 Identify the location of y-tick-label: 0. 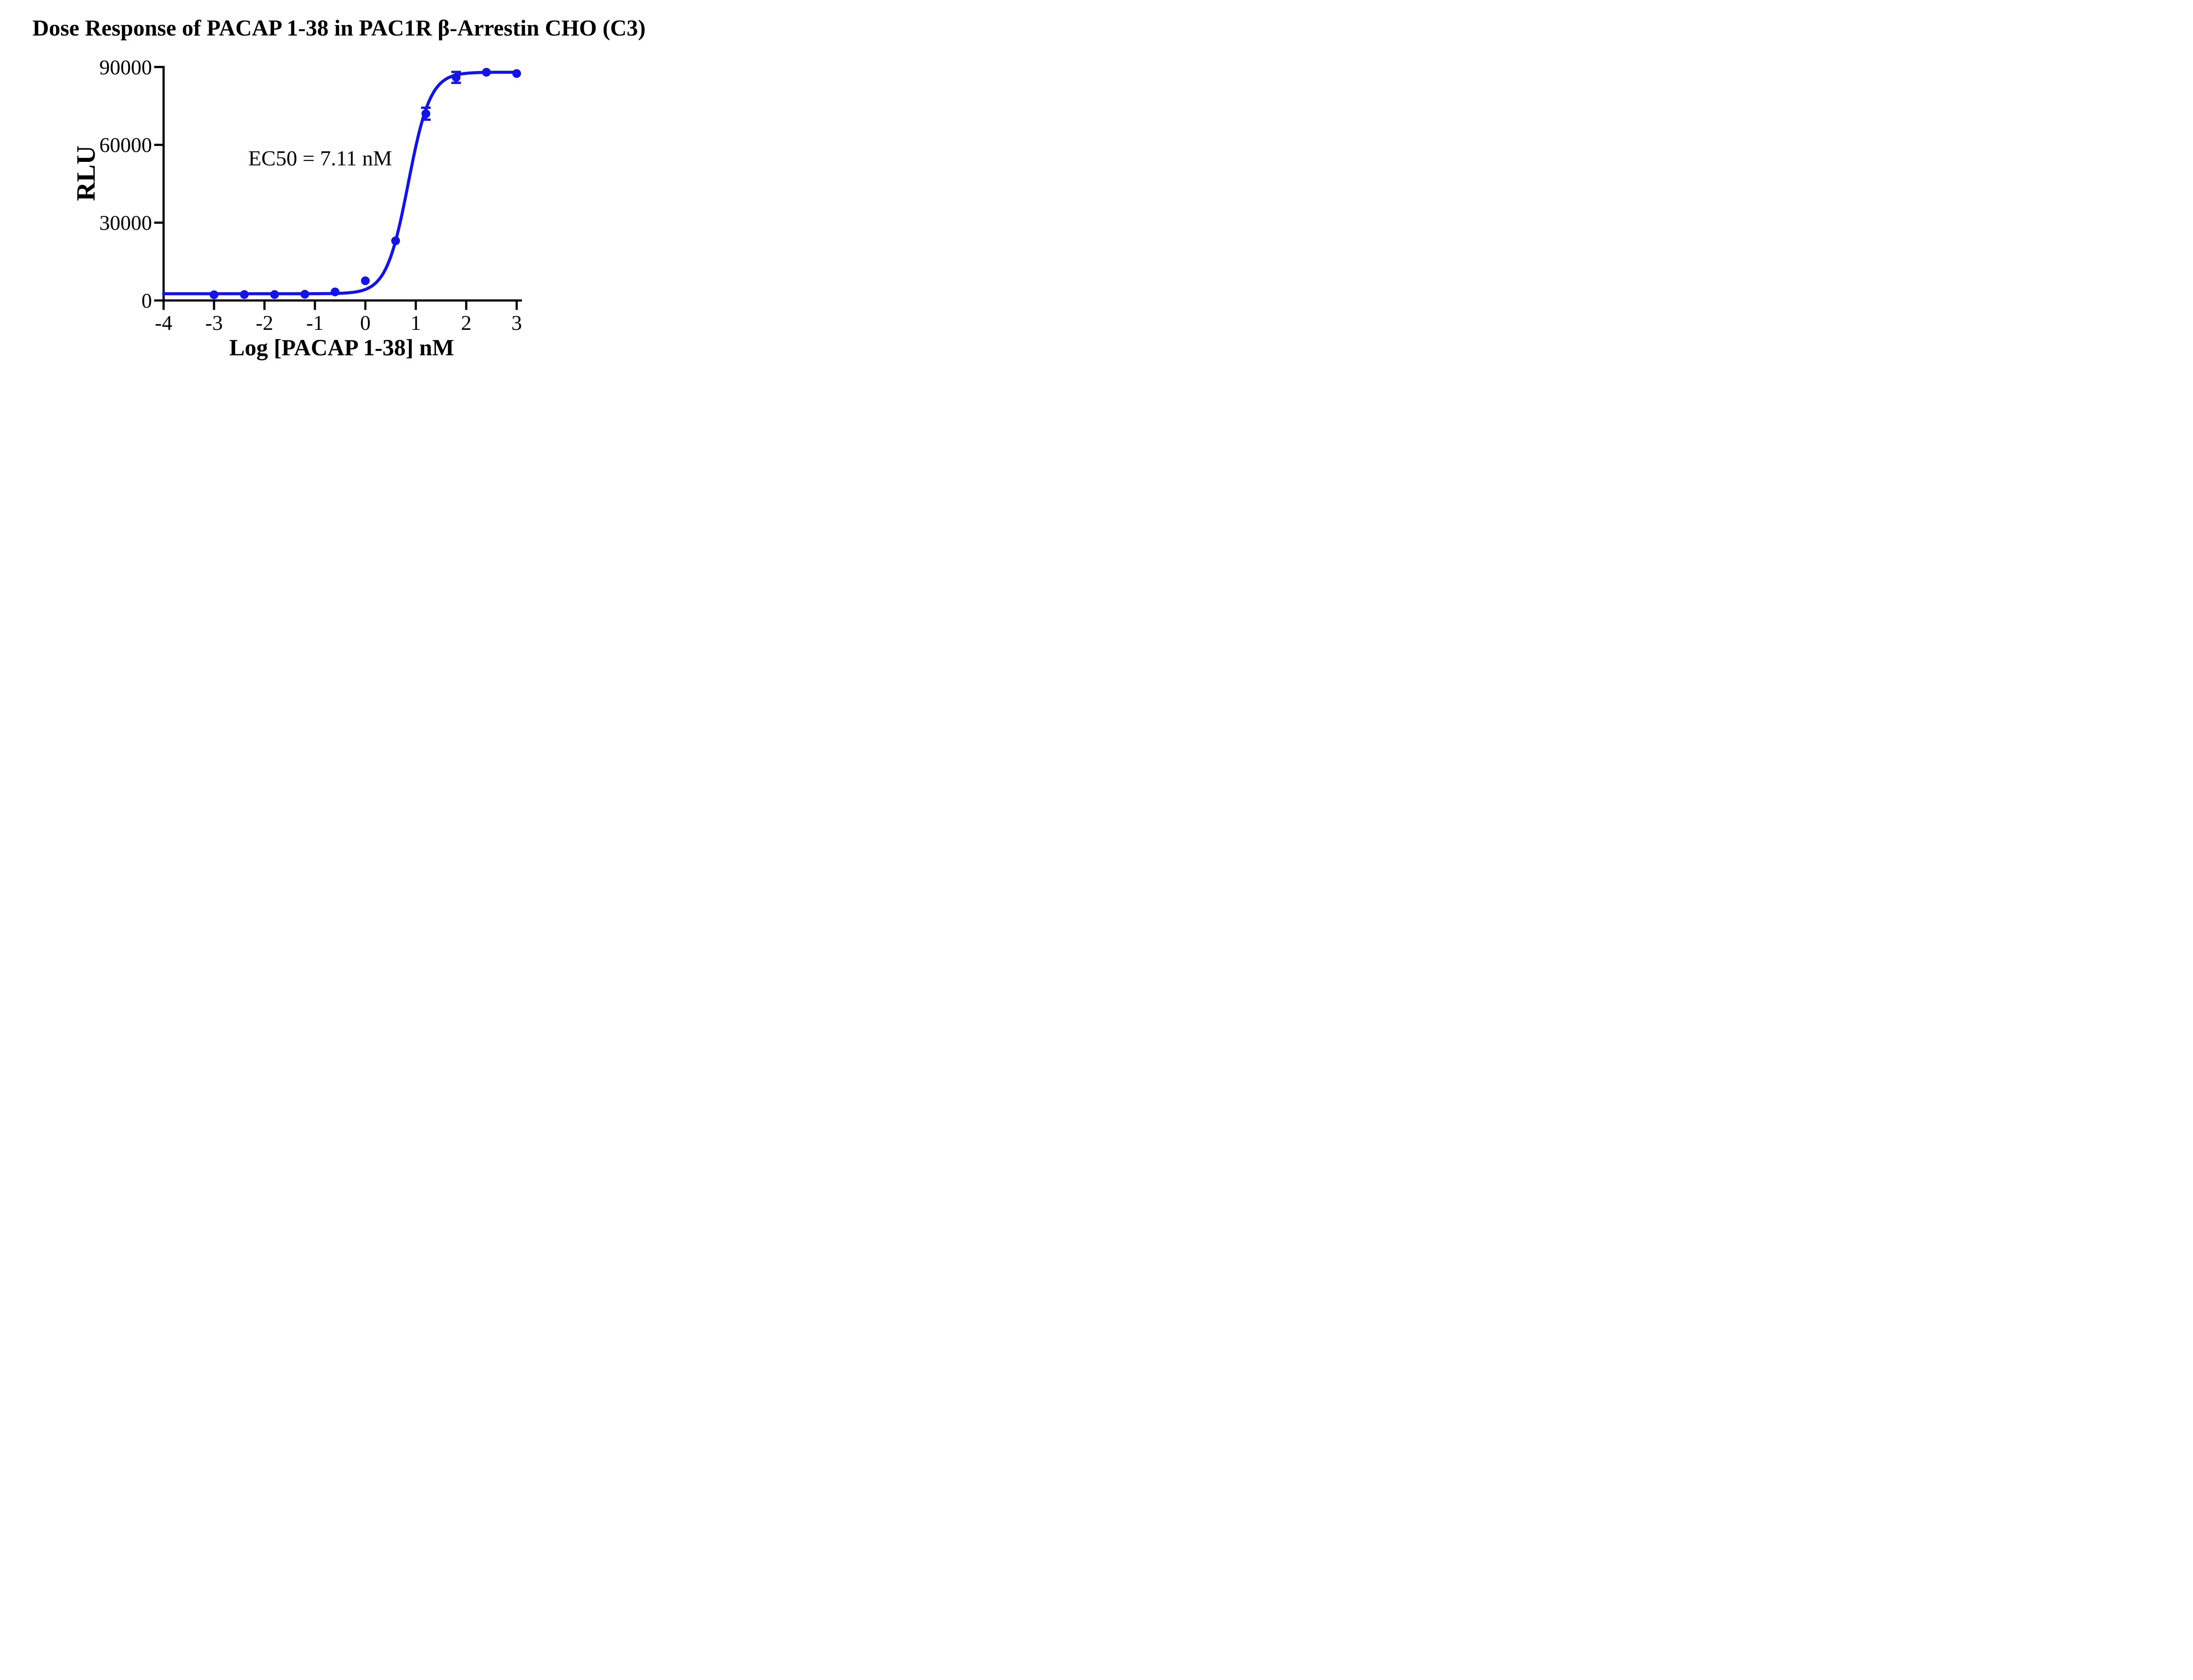
(147, 301).